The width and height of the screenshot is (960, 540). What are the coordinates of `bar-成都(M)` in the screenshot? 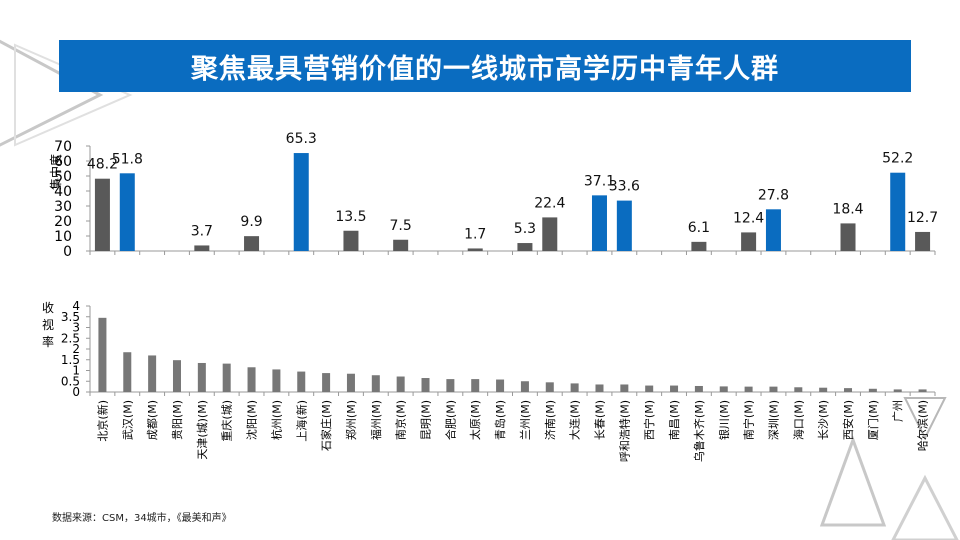 It's located at (152, 373).